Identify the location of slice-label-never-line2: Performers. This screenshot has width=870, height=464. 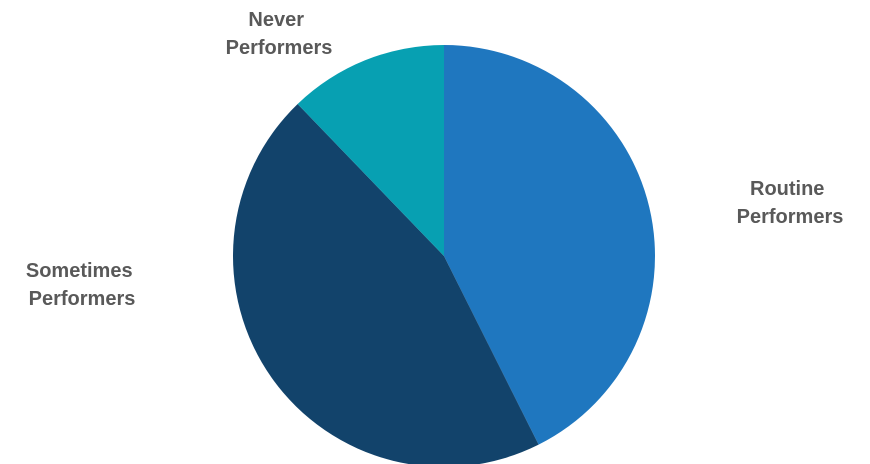
(279, 48).